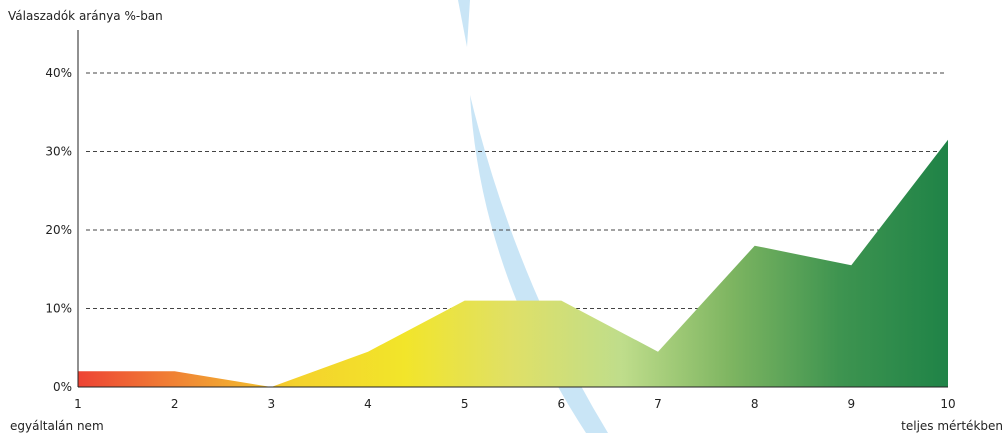 This screenshot has height=437, width=1007. Describe the element at coordinates (514, 404) in the screenshot. I see `x-tick-labels: 1 2 3 4 5 6 7 8 9 10` at that location.